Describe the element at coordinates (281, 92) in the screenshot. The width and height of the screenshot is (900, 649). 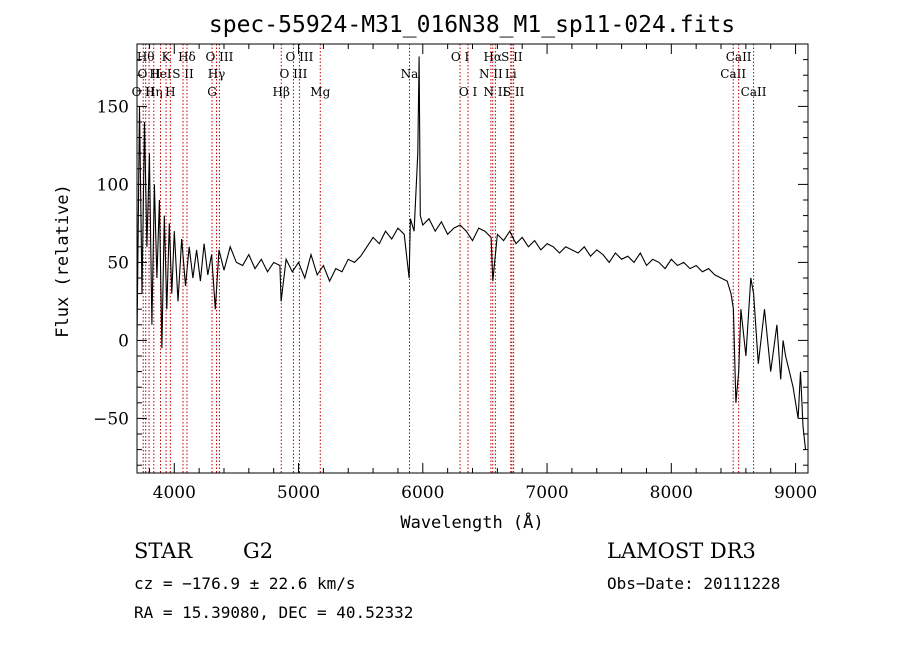
I see `line-label: Hβ` at that location.